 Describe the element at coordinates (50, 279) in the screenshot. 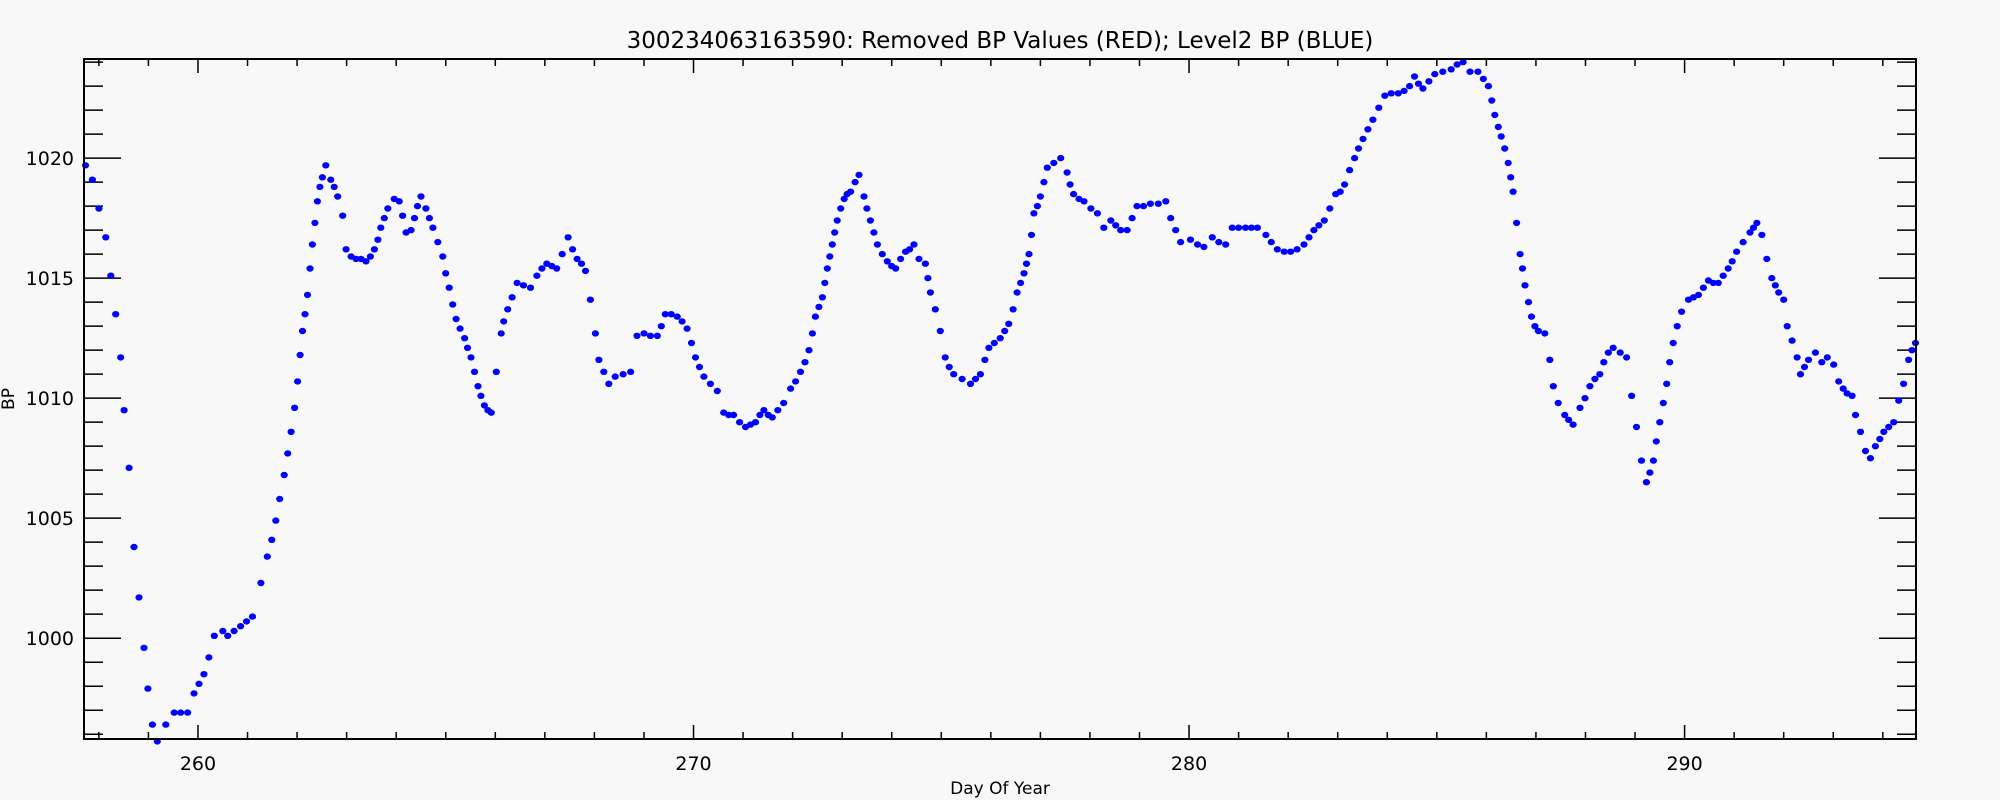

I see `y-tick-label: 1015` at that location.